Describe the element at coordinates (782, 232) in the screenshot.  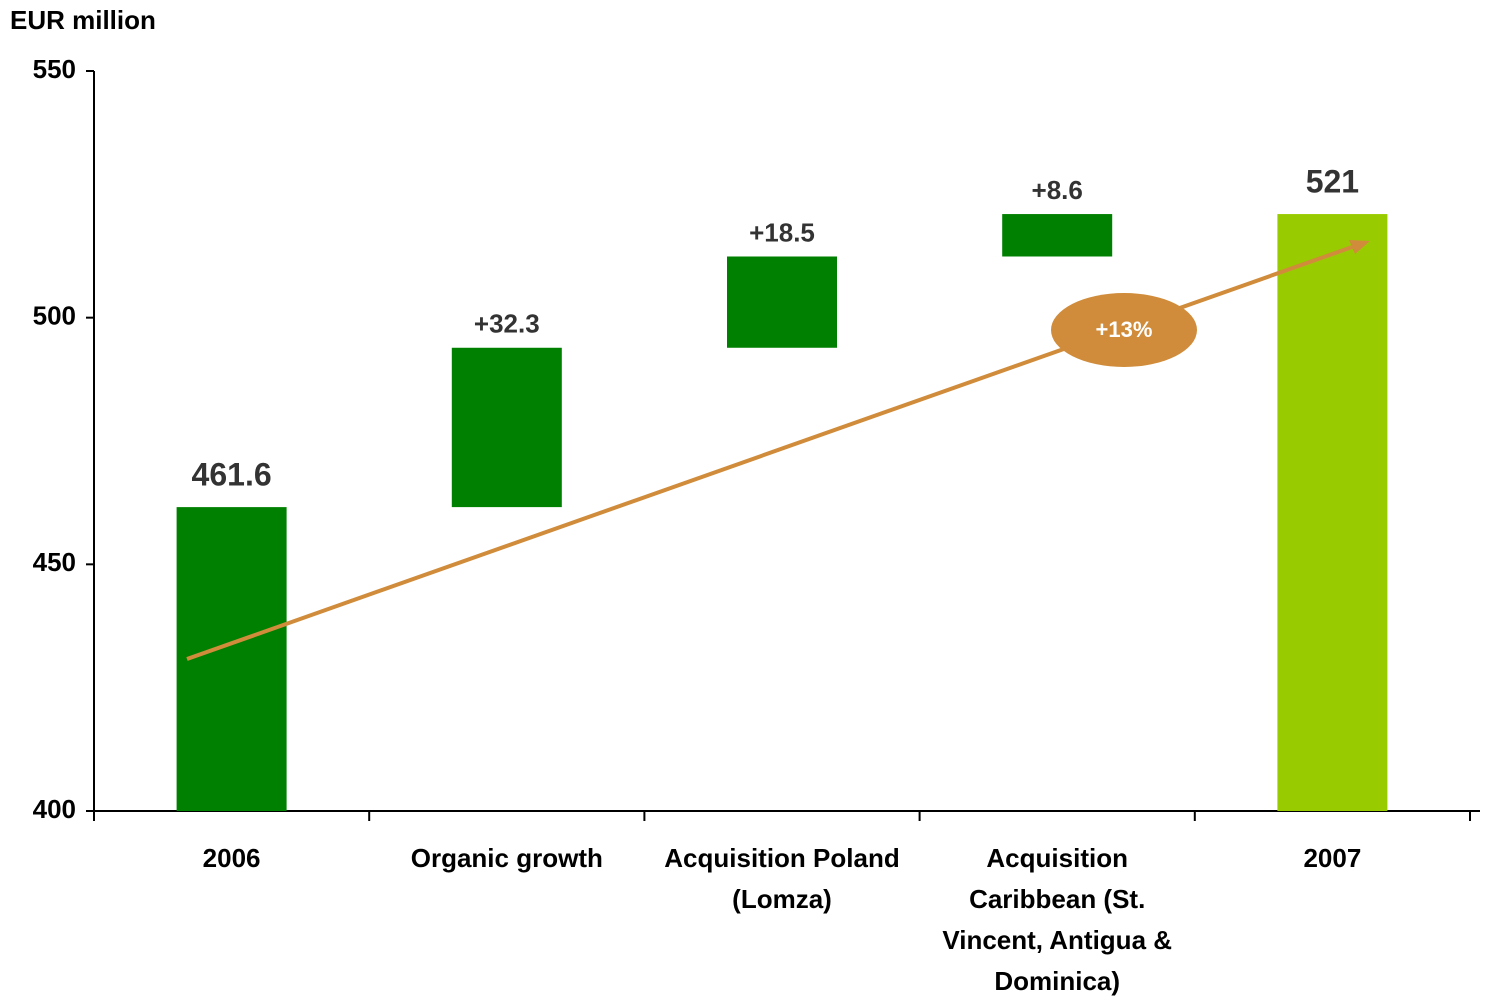
I see `value-label: +18.5` at that location.